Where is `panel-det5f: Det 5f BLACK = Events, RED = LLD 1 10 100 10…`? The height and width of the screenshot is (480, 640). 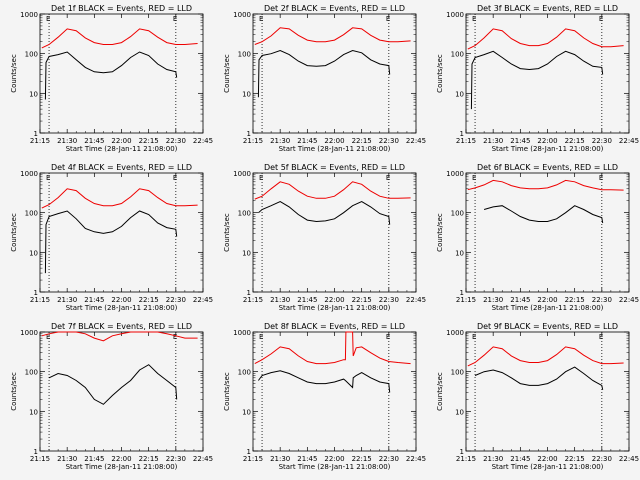 panel-det5f: Det 5f BLACK = Events, RED = LLD 1 10 100 10… is located at coordinates (324, 237).